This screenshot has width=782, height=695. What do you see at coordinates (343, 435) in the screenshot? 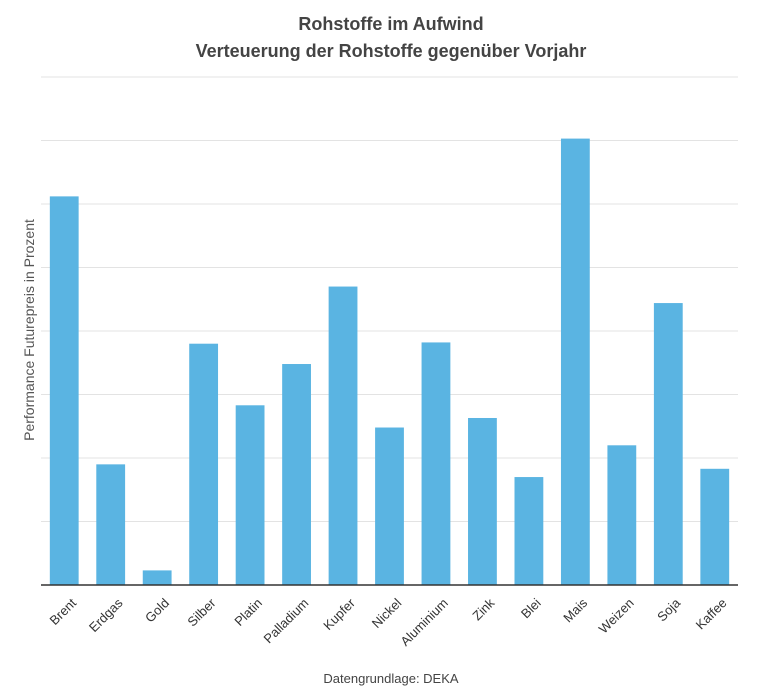
I see `bar-kupfer` at bounding box center [343, 435].